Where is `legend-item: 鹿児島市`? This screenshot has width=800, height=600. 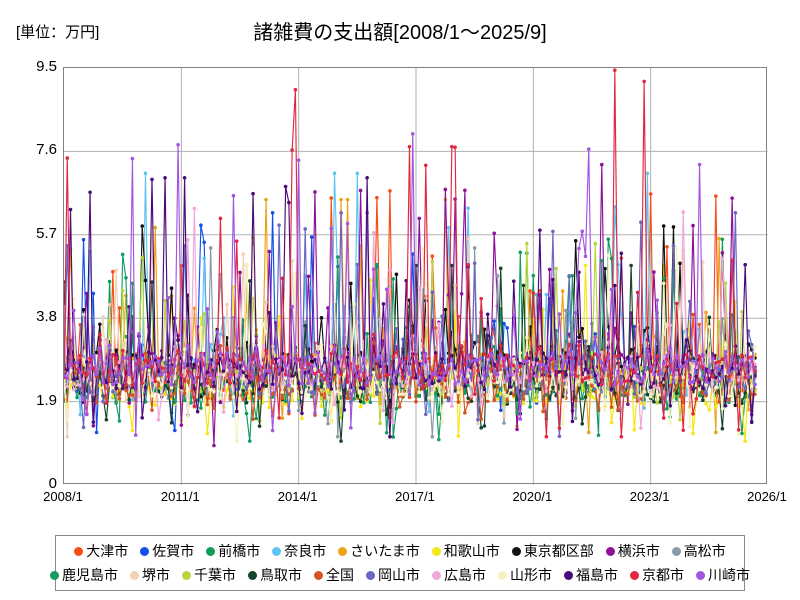
legend-item: 鹿児島市 is located at coordinates (84, 575).